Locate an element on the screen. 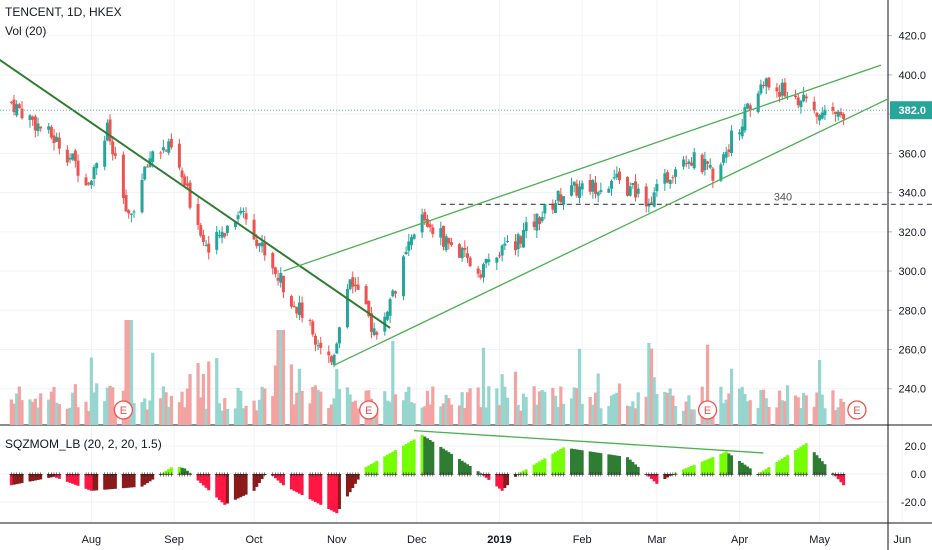  mom-tick-label: -20.0 is located at coordinates (913, 503).